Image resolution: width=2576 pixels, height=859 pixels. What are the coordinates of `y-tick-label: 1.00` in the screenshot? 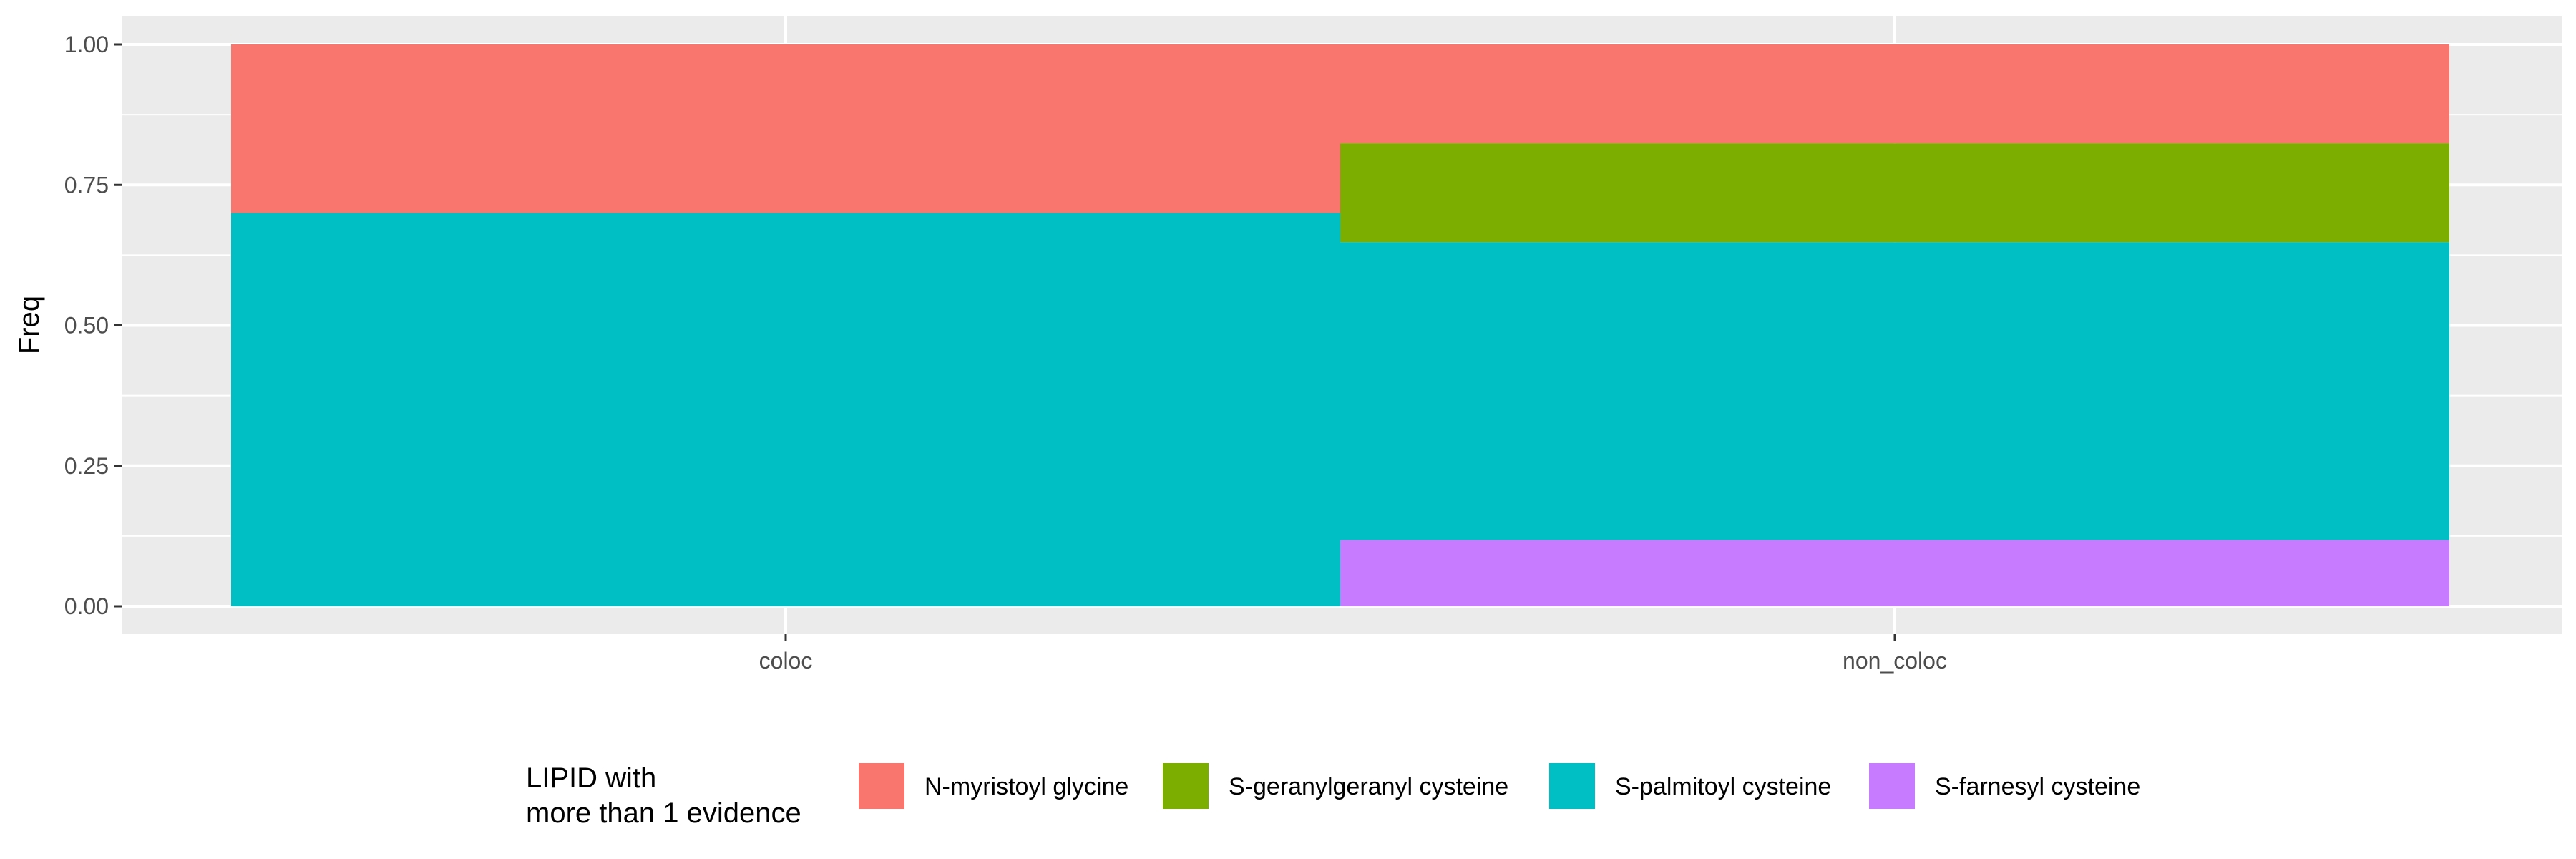 It's located at (86, 44).